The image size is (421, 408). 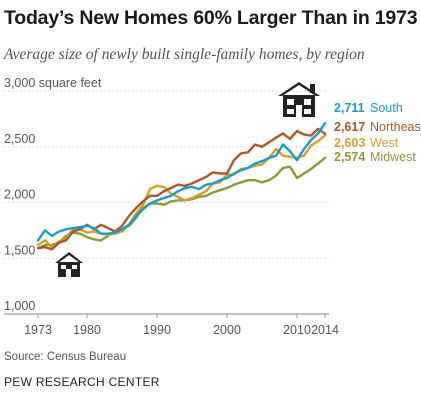 I want to click on y-tick-label: 3,000 square feet, so click(x=53, y=83).